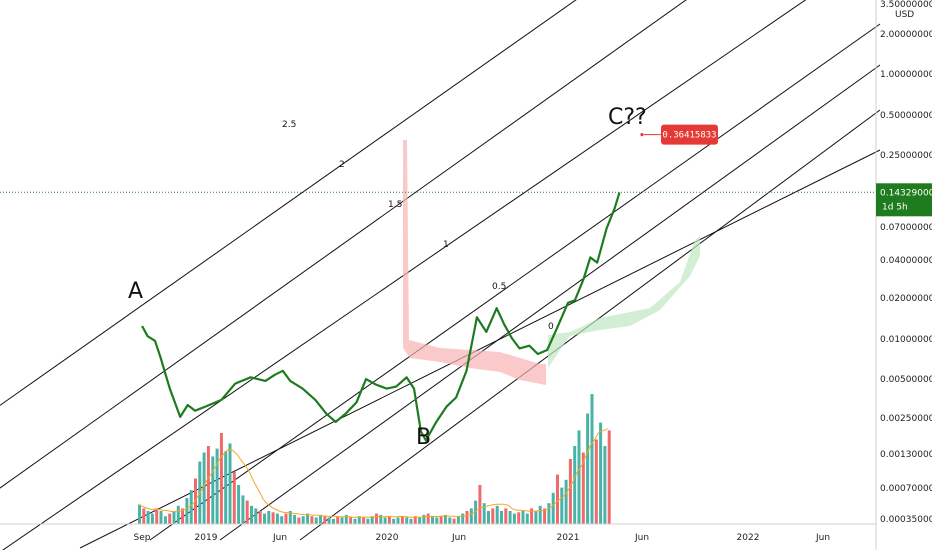  I want to click on y-tick-label: 0.00070000, so click(906, 489).